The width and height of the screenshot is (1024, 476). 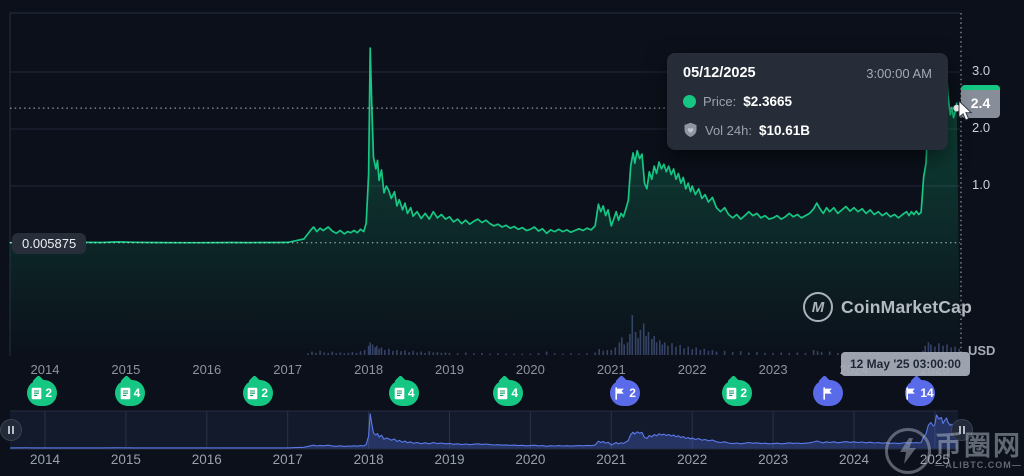 What do you see at coordinates (981, 127) in the screenshot?
I see `y-axis-label: 2.0` at bounding box center [981, 127].